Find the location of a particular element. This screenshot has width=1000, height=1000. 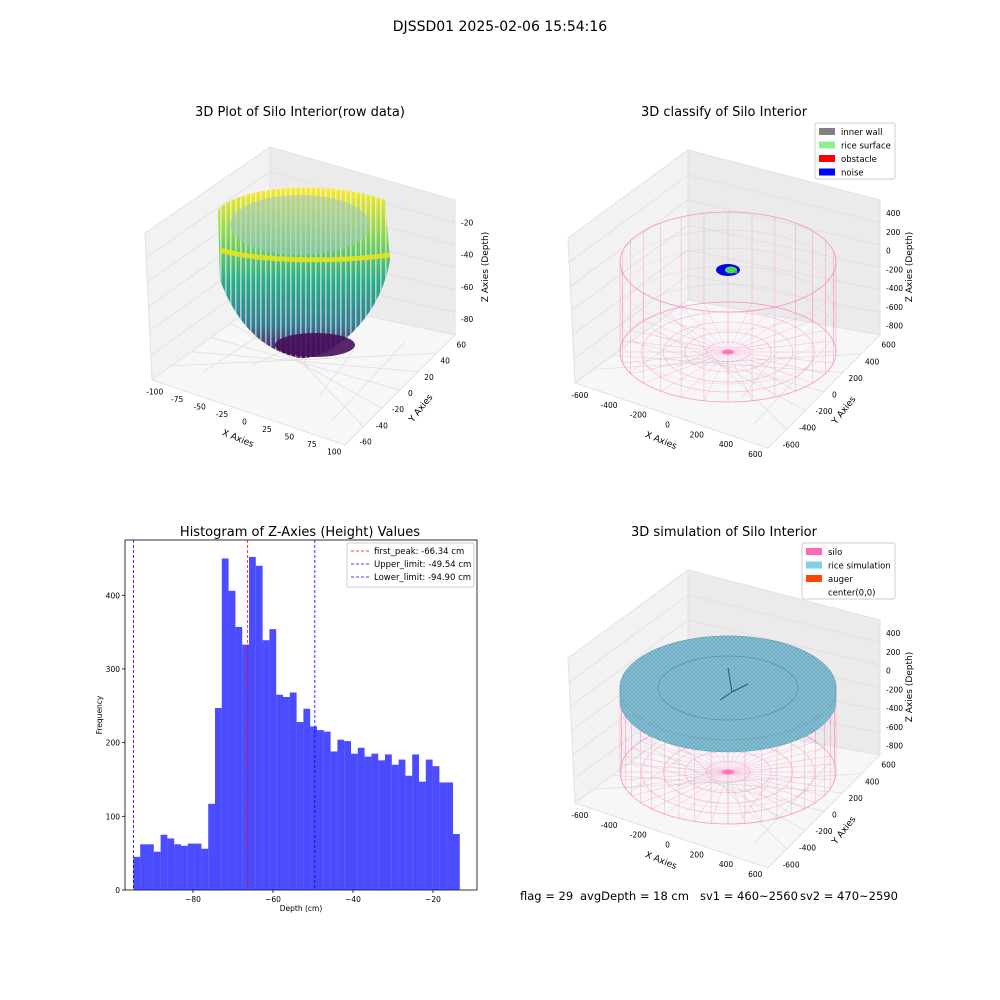

classify-z-ticks: -800 -600 -400 -200 0 200 400 is located at coordinates (894, 270).